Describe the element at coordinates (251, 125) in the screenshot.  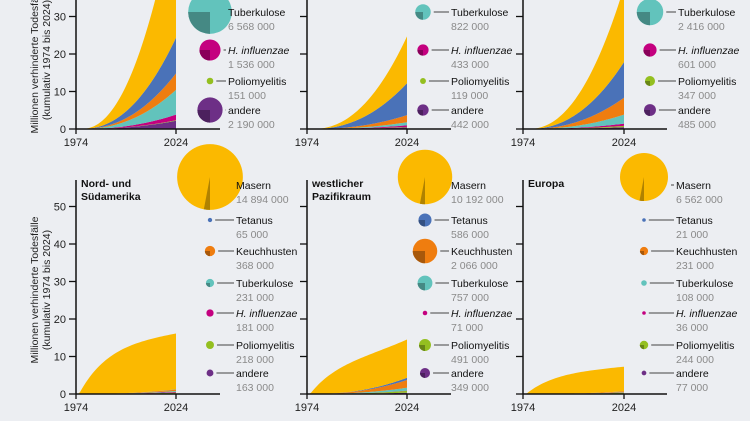
I see `legend-value: 2 190 000` at that location.